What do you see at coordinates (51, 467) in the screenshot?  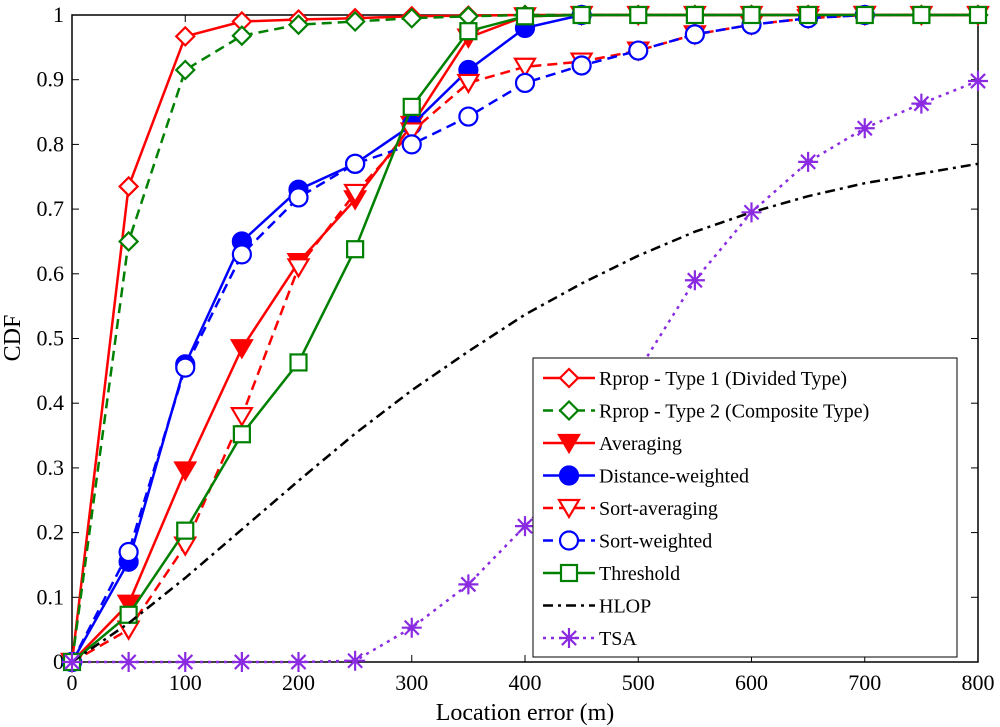 I see `y-tick-label: 0.3` at bounding box center [51, 467].